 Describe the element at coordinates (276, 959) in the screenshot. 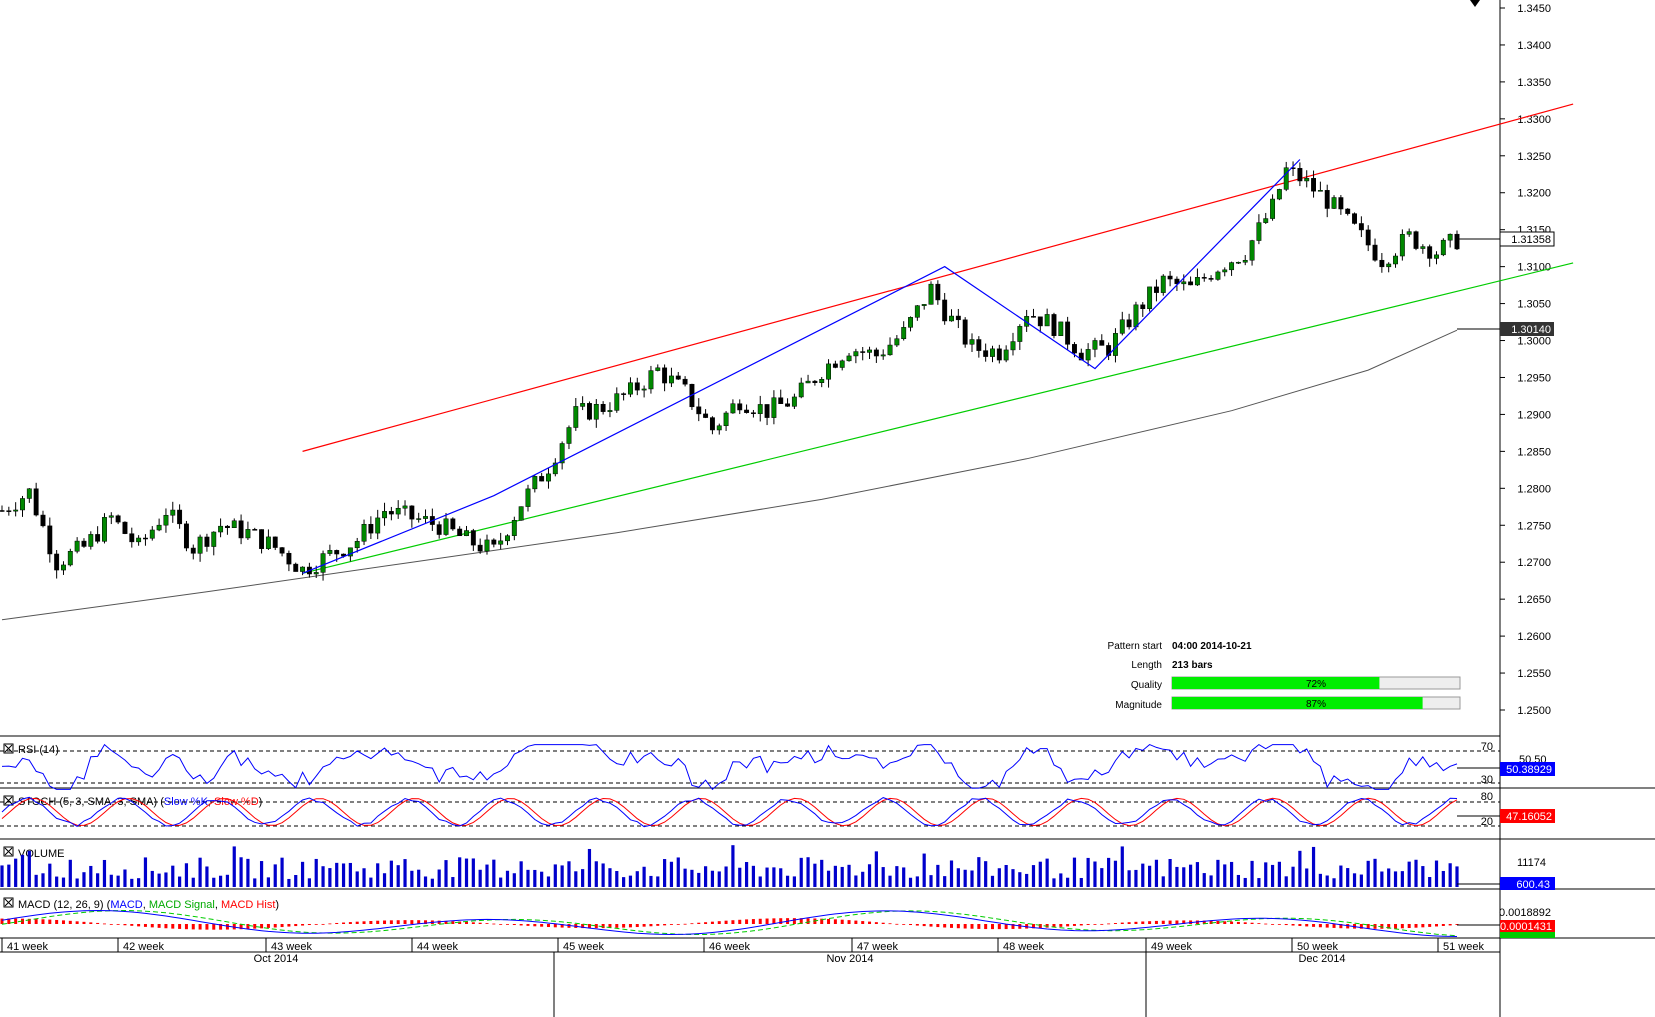

I see `month-label: Oct 2014` at that location.